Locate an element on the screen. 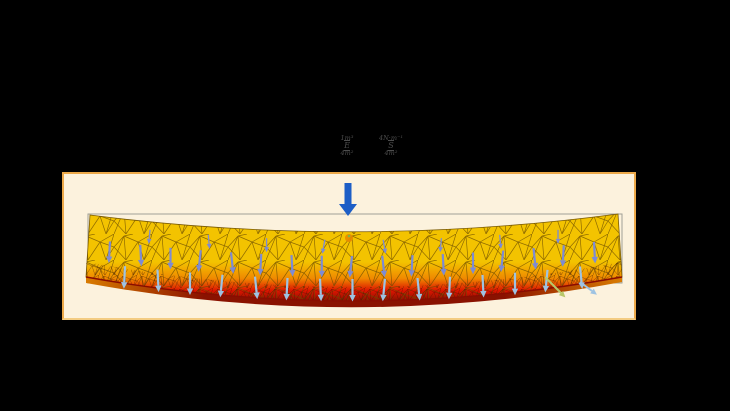  load-point-hotspot is located at coordinates (349, 238).